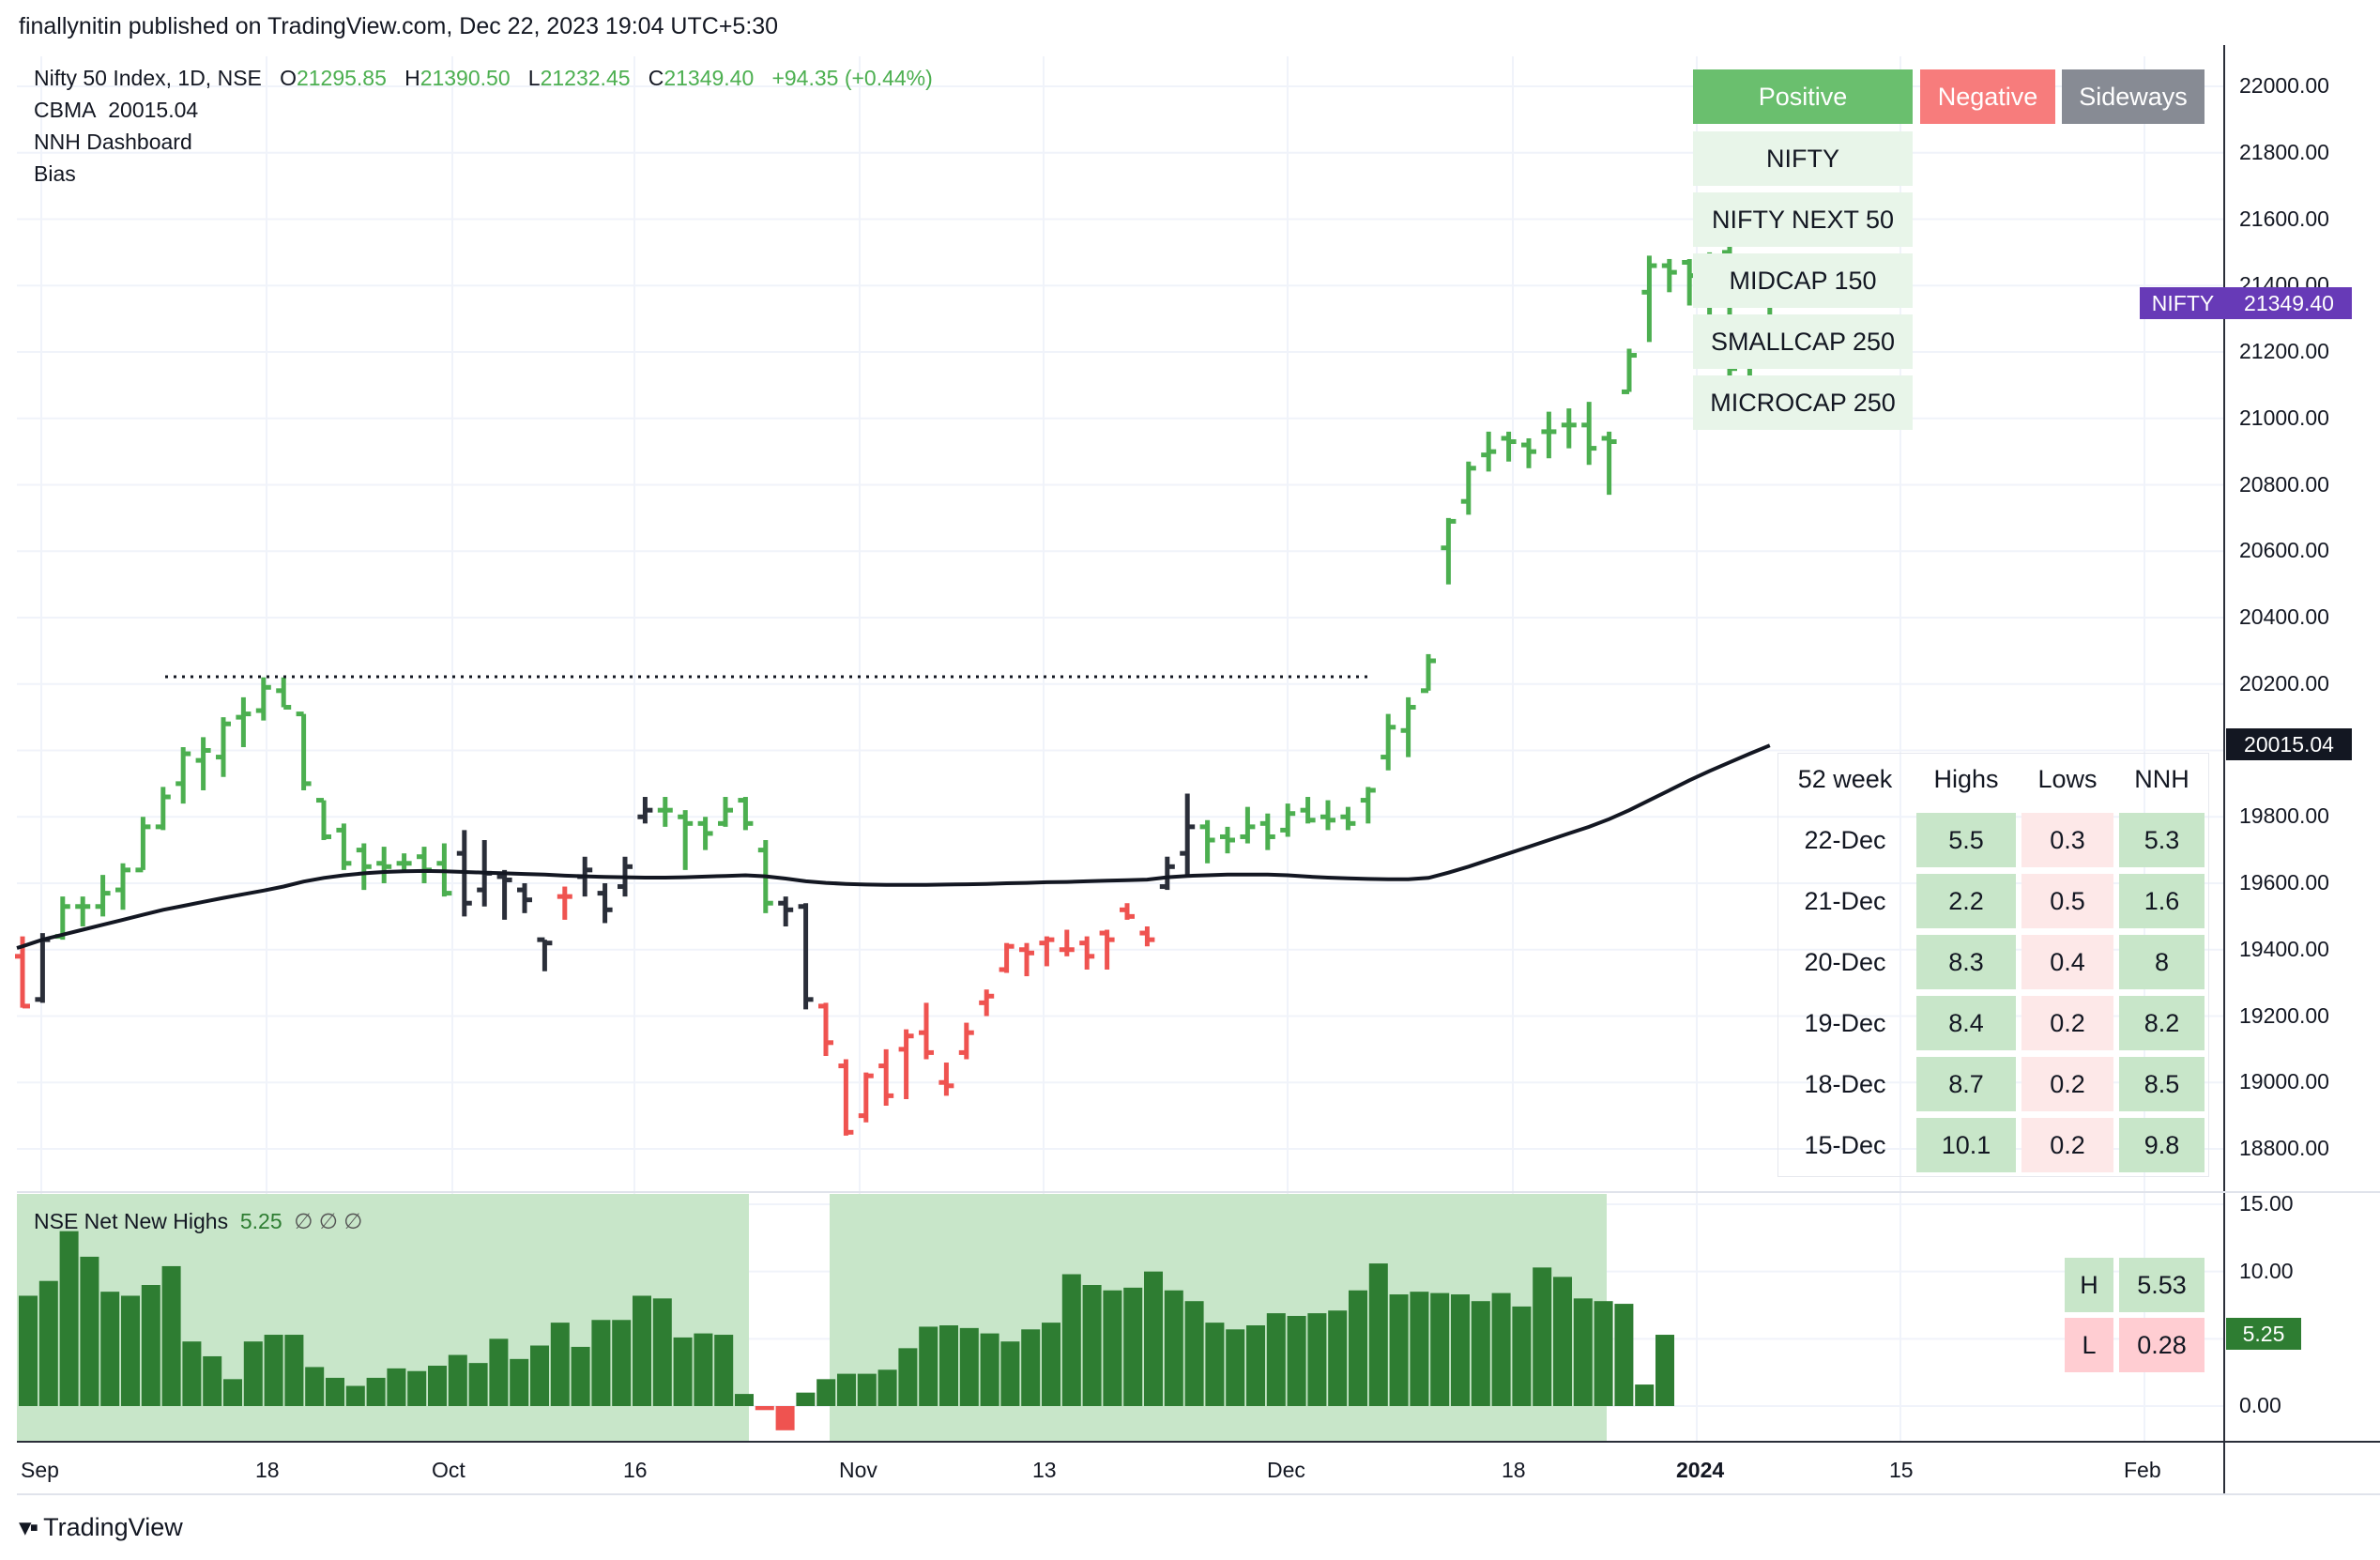  Describe the element at coordinates (1966, 1084) in the screenshot. I see `nnh-table-cell: 8.7` at that location.